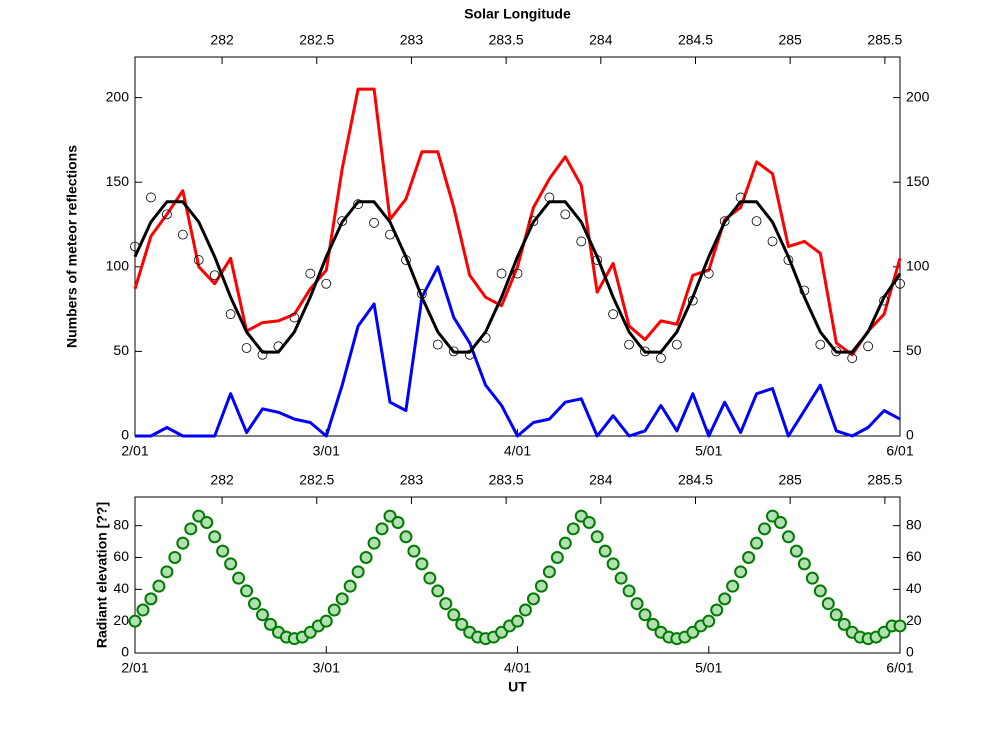  Describe the element at coordinates (118, 266) in the screenshot. I see `y-tick-label: 100` at that location.